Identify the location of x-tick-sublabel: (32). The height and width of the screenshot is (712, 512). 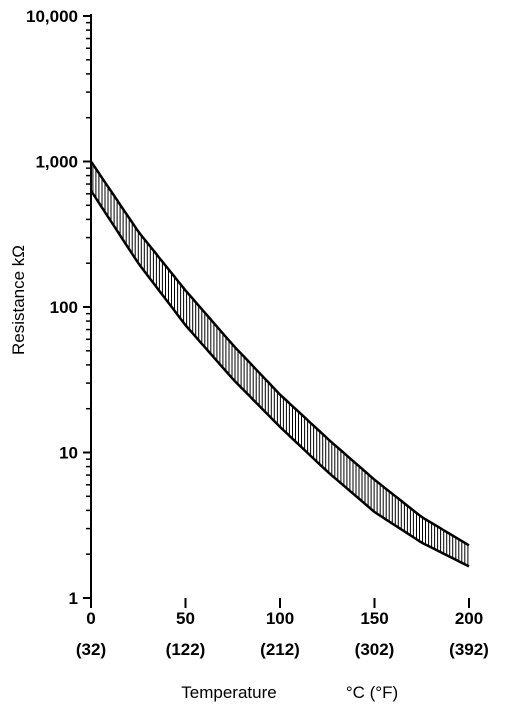
(91, 649).